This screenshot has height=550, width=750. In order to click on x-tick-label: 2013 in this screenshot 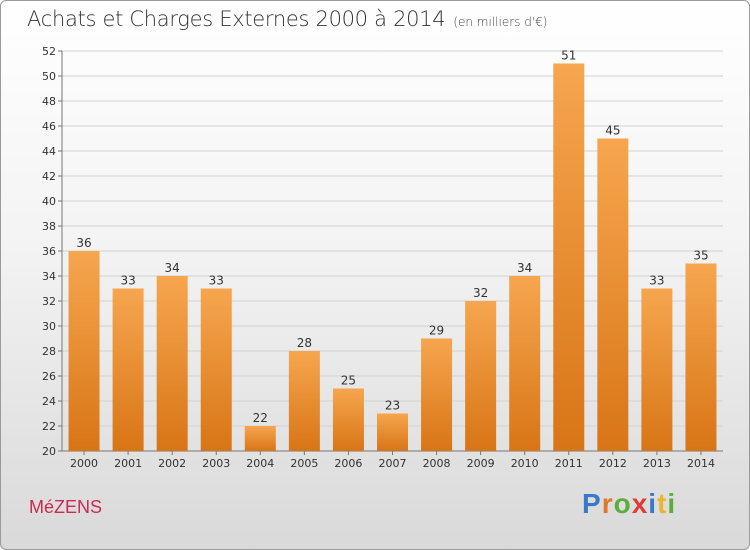, I will do `click(657, 463)`.